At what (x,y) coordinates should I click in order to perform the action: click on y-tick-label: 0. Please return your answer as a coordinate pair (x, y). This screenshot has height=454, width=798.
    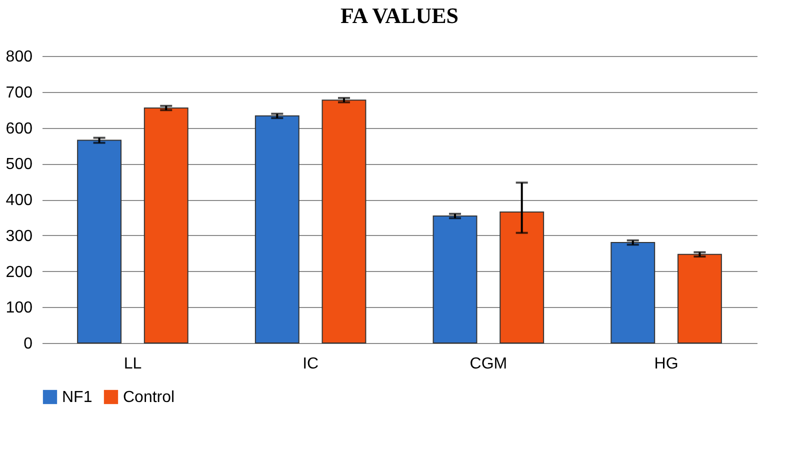
    Looking at the image, I should click on (28, 344).